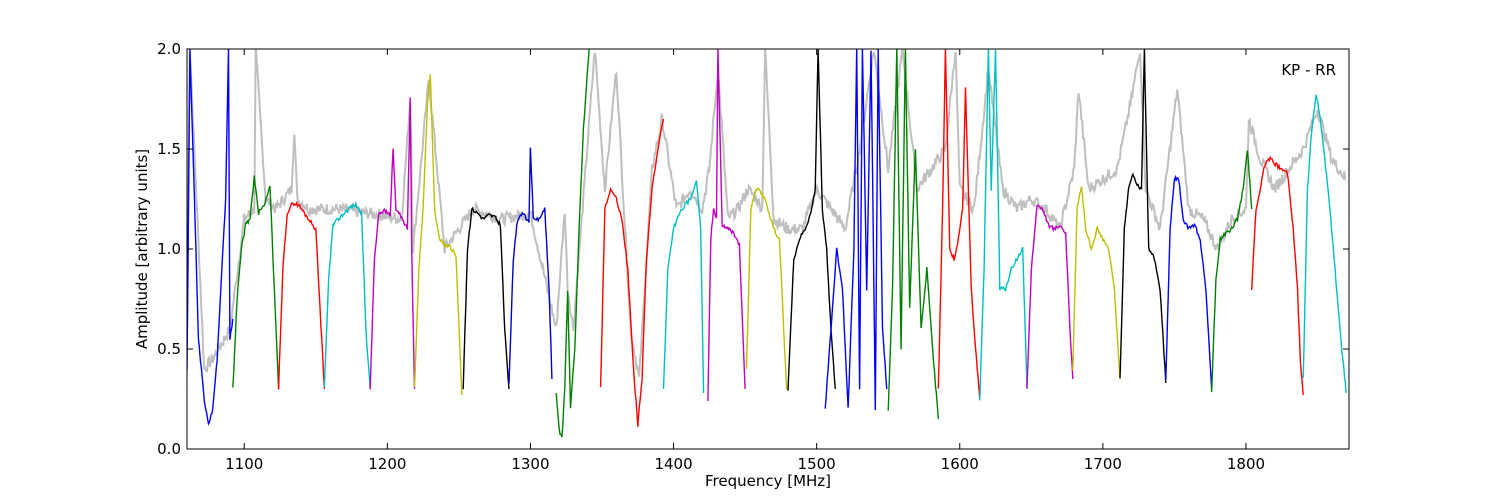  Describe the element at coordinates (169, 449) in the screenshot. I see `y-tick-label: 0.0` at that location.